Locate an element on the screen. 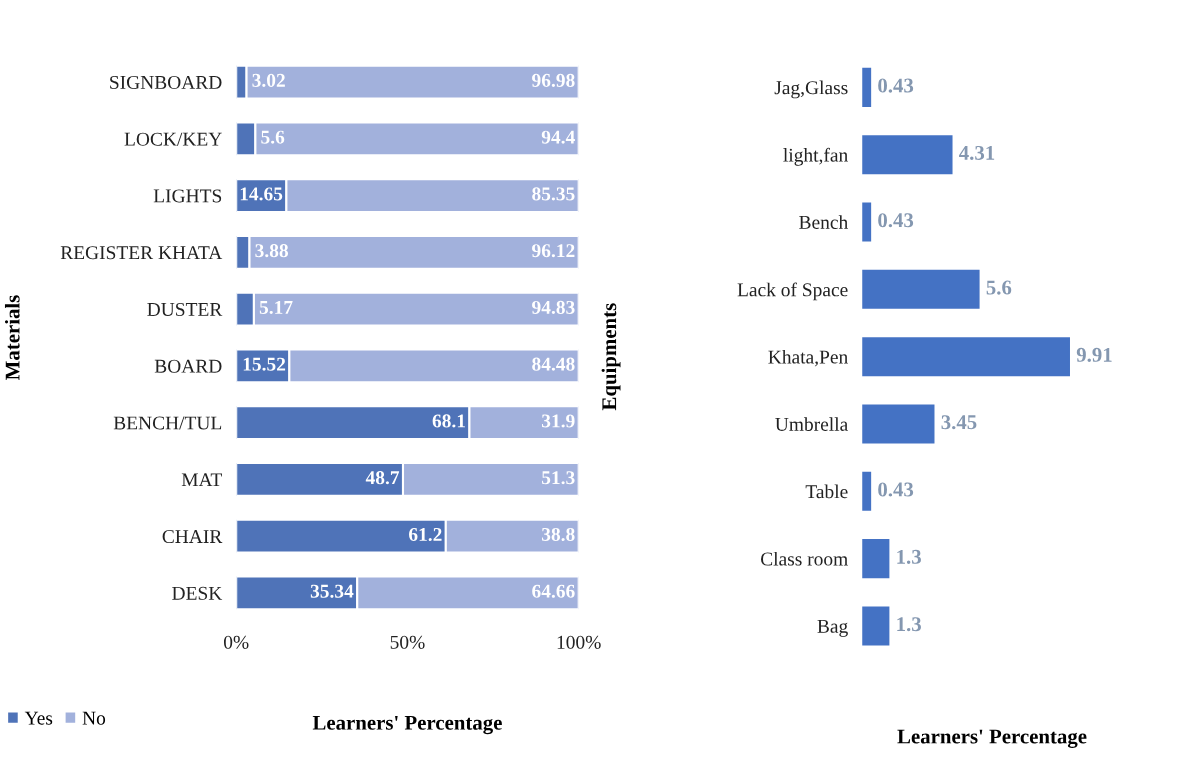 The width and height of the screenshot is (1181, 767). y-axis-title: Materials is located at coordinates (12, 337).